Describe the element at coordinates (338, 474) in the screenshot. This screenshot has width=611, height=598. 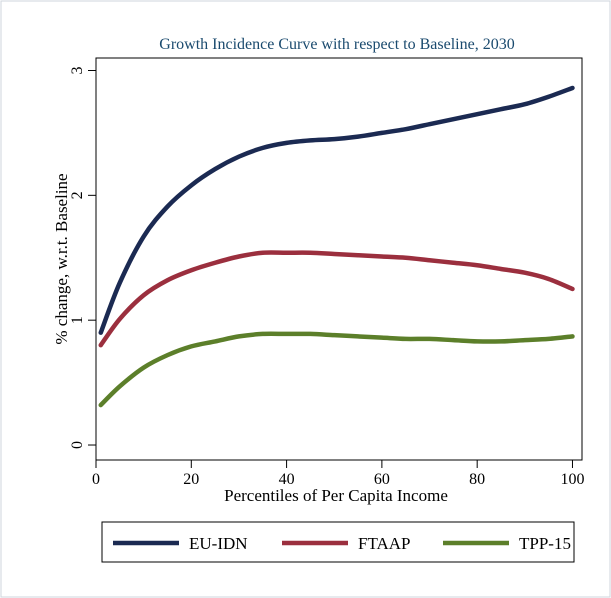
I see `x-axis: 0 20 40 60 80 100` at that location.